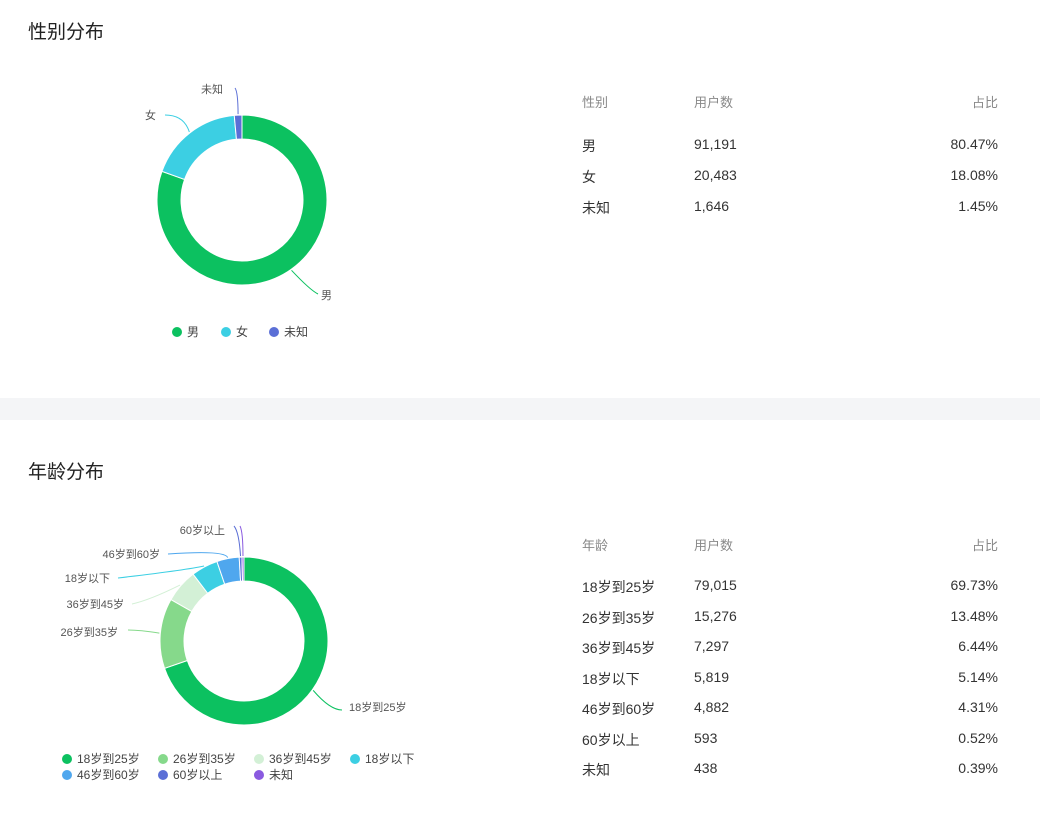  I want to click on table-cell-age-3-0: 18岁以下, so click(611, 678).